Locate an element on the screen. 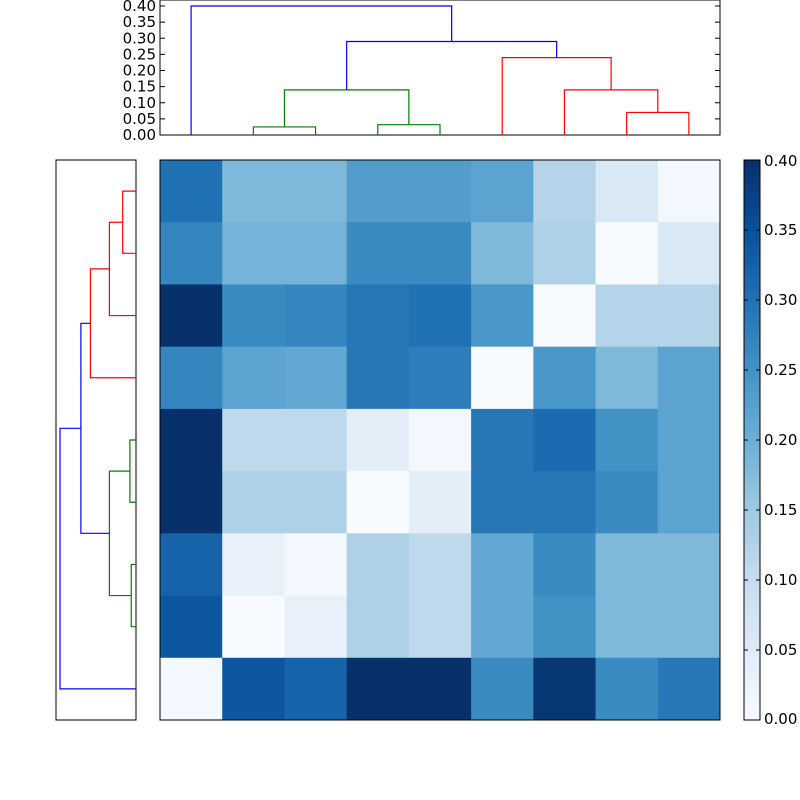 The width and height of the screenshot is (800, 800). heatmap-cell-r5-c3 is located at coordinates (378, 502).